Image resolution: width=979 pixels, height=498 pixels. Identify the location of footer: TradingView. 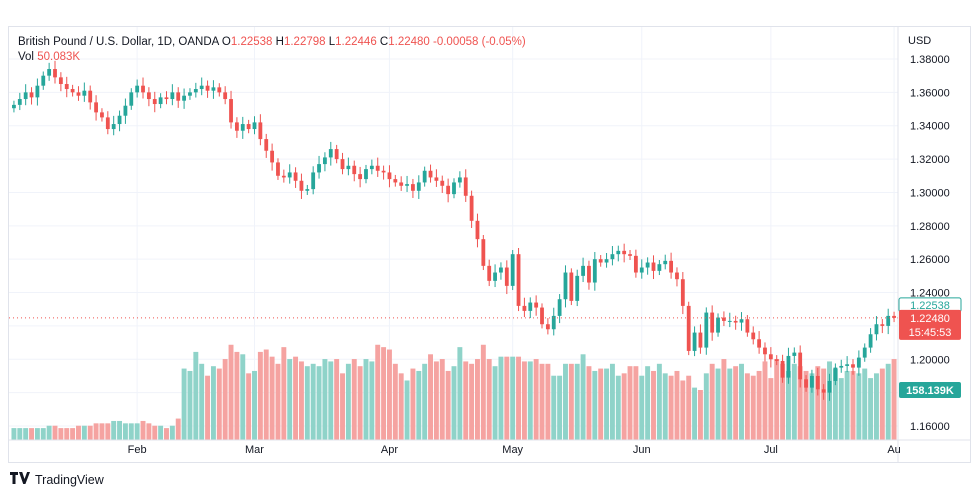
(57, 479).